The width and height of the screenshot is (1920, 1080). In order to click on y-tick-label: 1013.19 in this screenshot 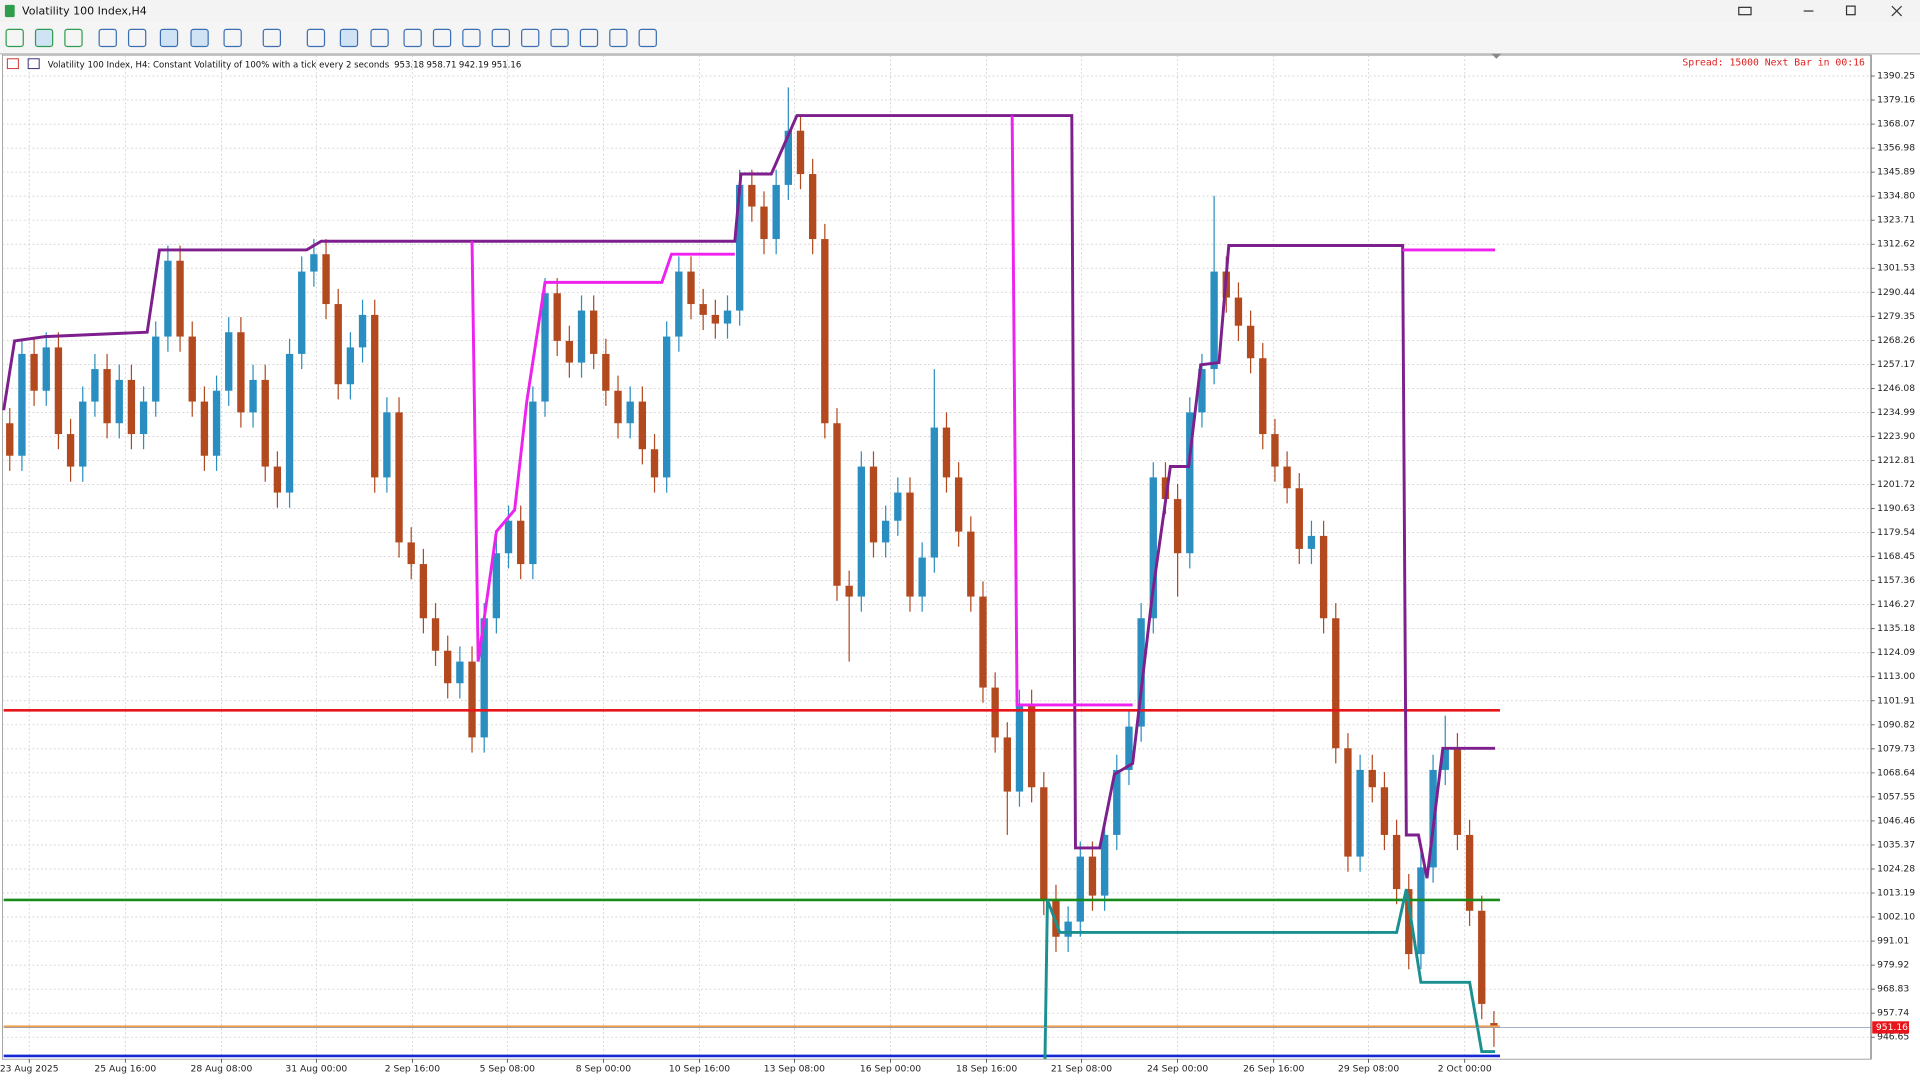, I will do `click(1896, 893)`.